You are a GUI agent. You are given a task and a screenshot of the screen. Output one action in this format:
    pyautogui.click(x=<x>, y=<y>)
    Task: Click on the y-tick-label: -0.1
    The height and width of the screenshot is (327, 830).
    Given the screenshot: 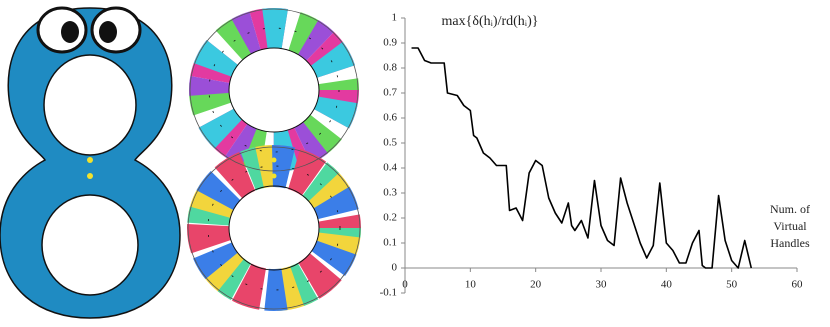 What is the action you would take?
    pyautogui.click(x=388, y=293)
    